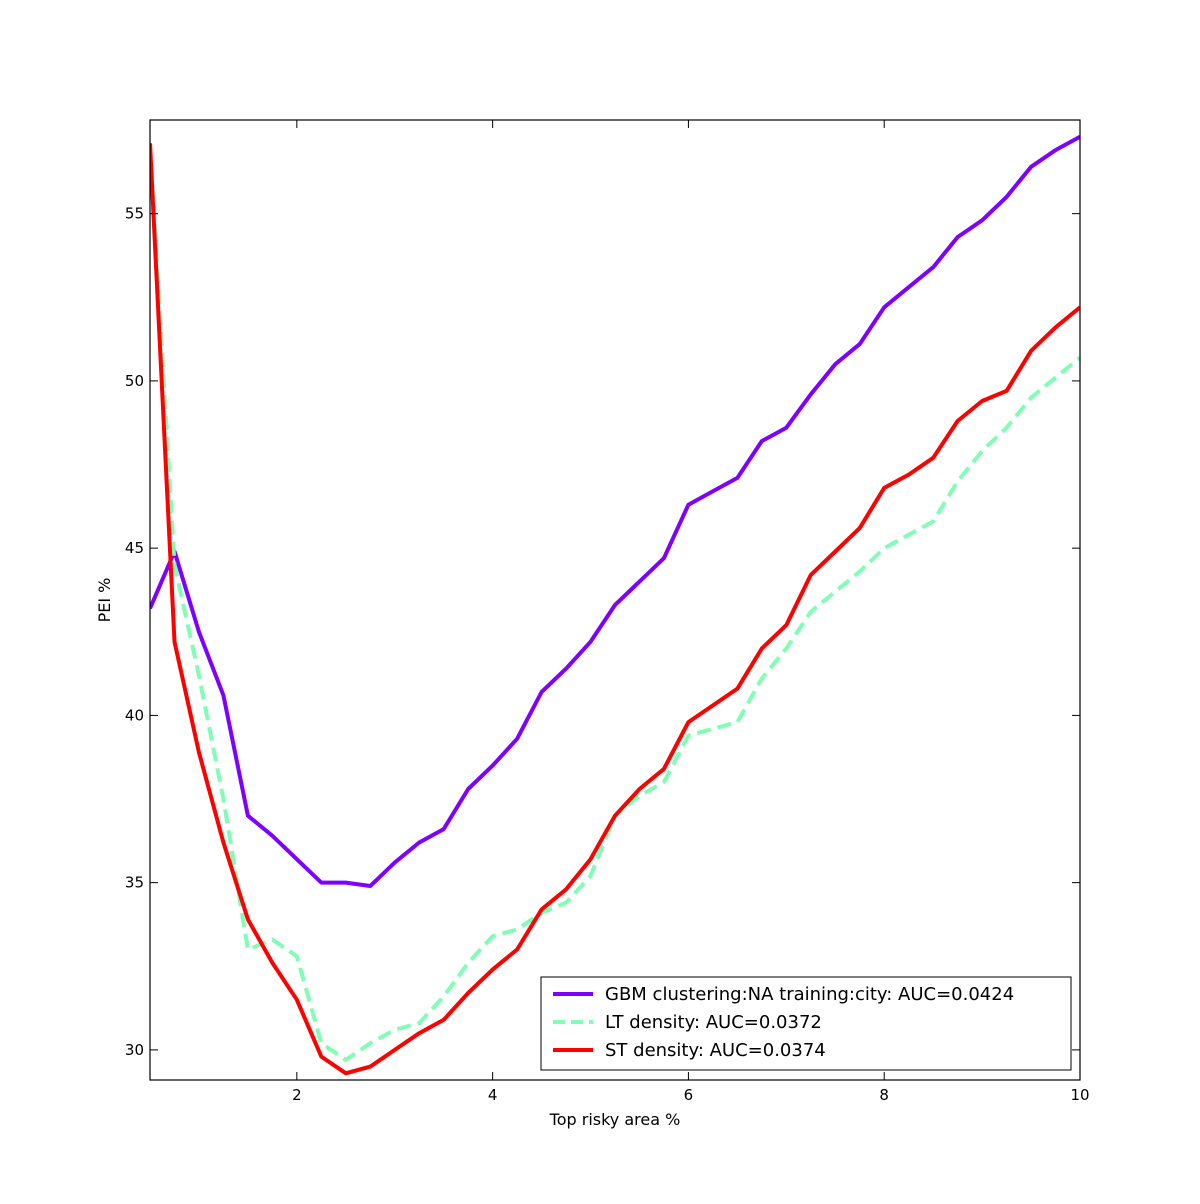 The height and width of the screenshot is (1204, 1200). Describe the element at coordinates (297, 1095) in the screenshot. I see `x-tick-label: 2` at that location.